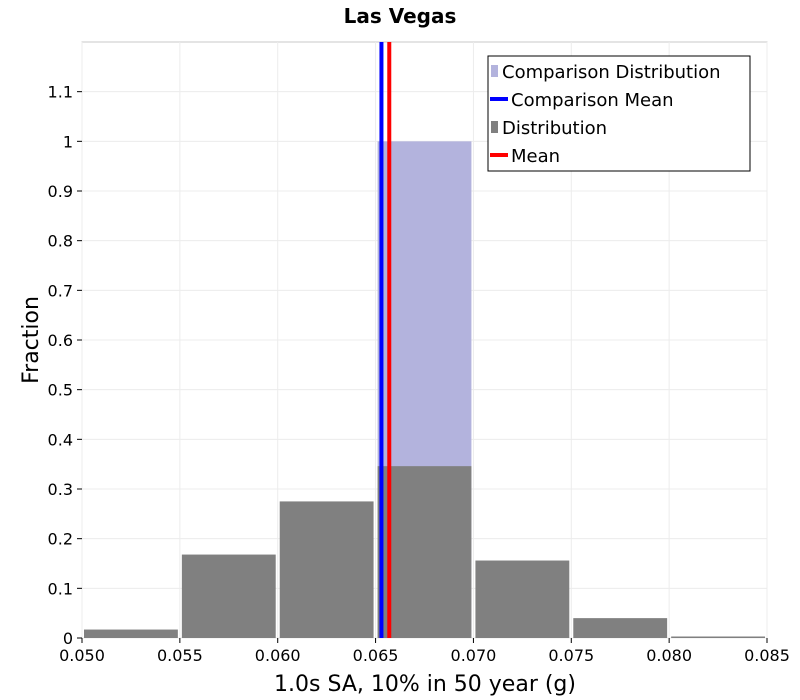 Image resolution: width=800 pixels, height=700 pixels. Describe the element at coordinates (425, 684) in the screenshot. I see `x-axis-label: 1.0s SA, 10% in 50 year (g)` at that location.